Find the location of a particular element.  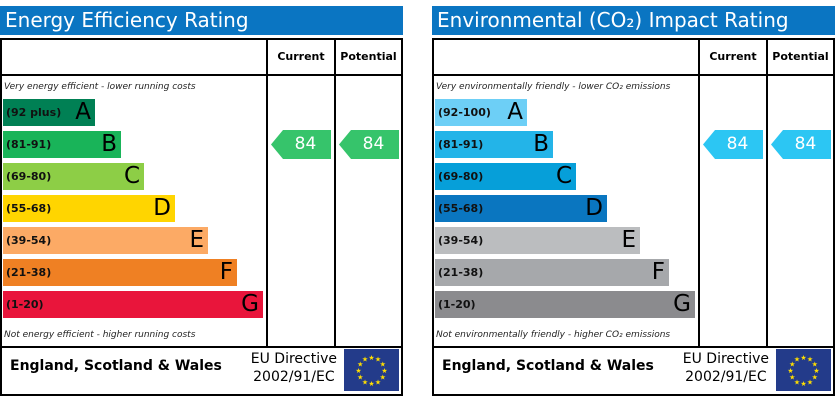

chart-title: Energy Efficiency Rating is located at coordinates (201, 20).